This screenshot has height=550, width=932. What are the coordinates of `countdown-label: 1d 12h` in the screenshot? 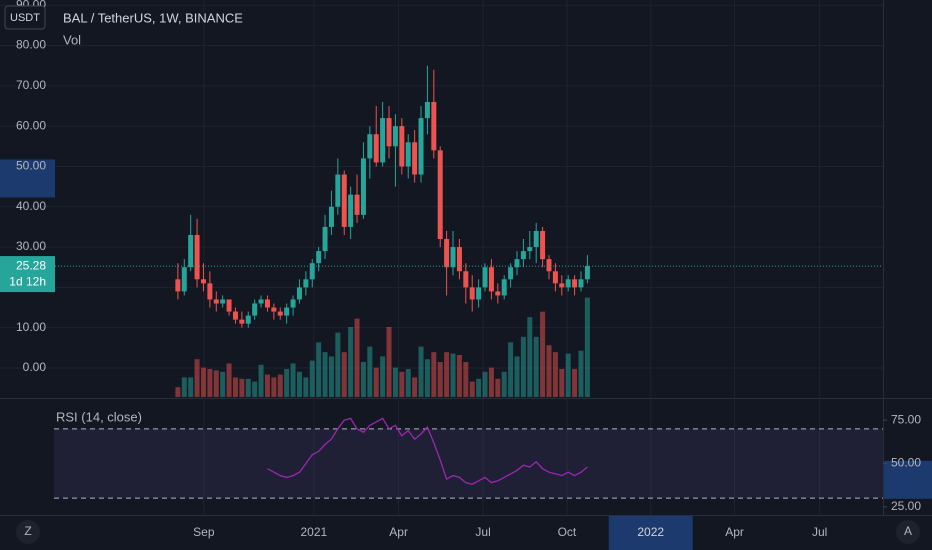 It's located at (27, 281).